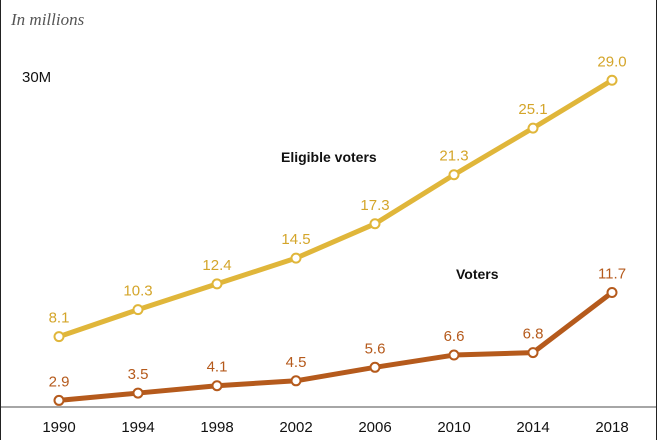 Image resolution: width=657 pixels, height=442 pixels. What do you see at coordinates (47, 19) in the screenshot?
I see `chart-subtitle: In millions` at bounding box center [47, 19].